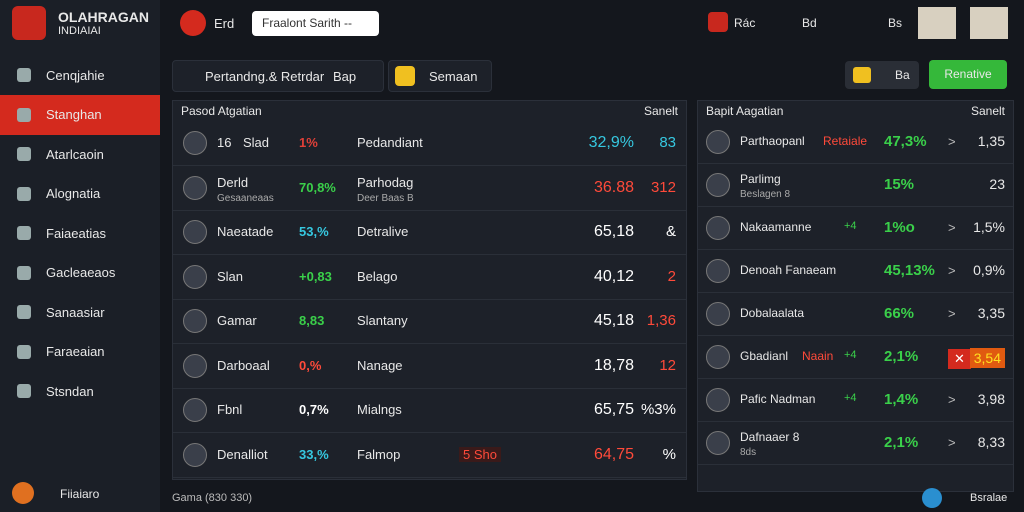  Describe the element at coordinates (80, 273) in the screenshot. I see `nav-item: Gacleaeaos` at that location.